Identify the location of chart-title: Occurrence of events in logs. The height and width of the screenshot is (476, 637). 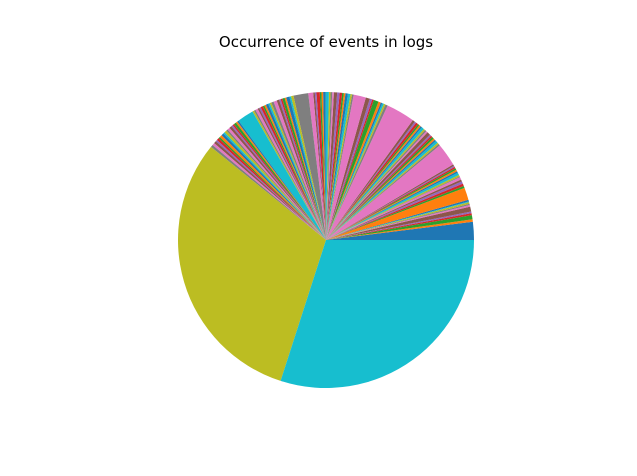
(326, 42).